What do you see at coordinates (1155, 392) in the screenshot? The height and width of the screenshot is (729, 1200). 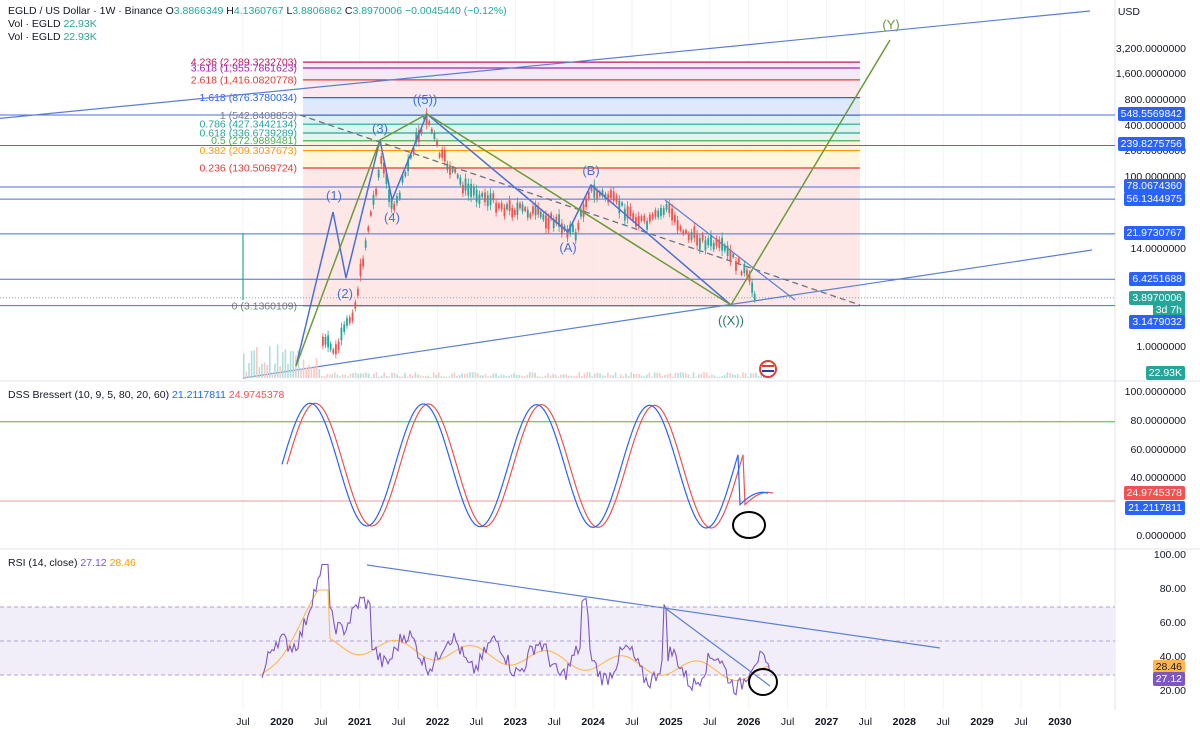 I see `dss-axis-tick: 100.0000000` at bounding box center [1155, 392].